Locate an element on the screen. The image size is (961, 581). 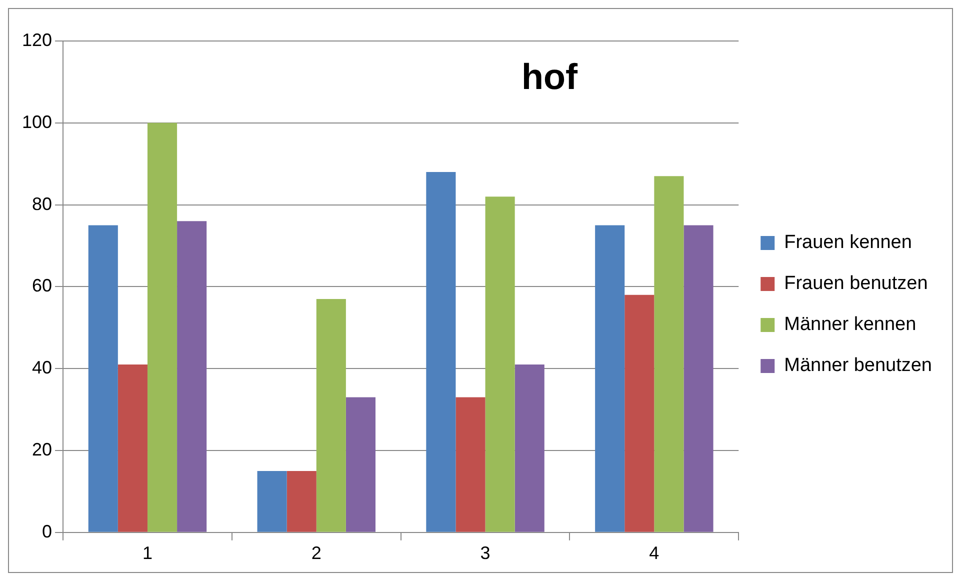
y-tick-label: 100 is located at coordinates (37, 122).